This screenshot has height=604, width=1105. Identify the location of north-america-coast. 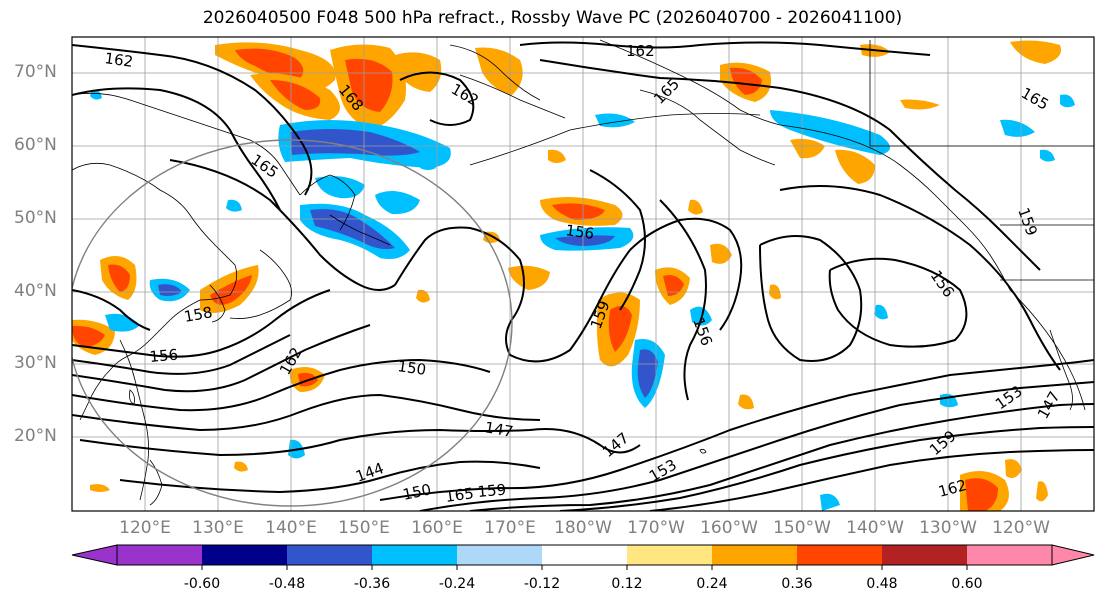
(1047, 350).